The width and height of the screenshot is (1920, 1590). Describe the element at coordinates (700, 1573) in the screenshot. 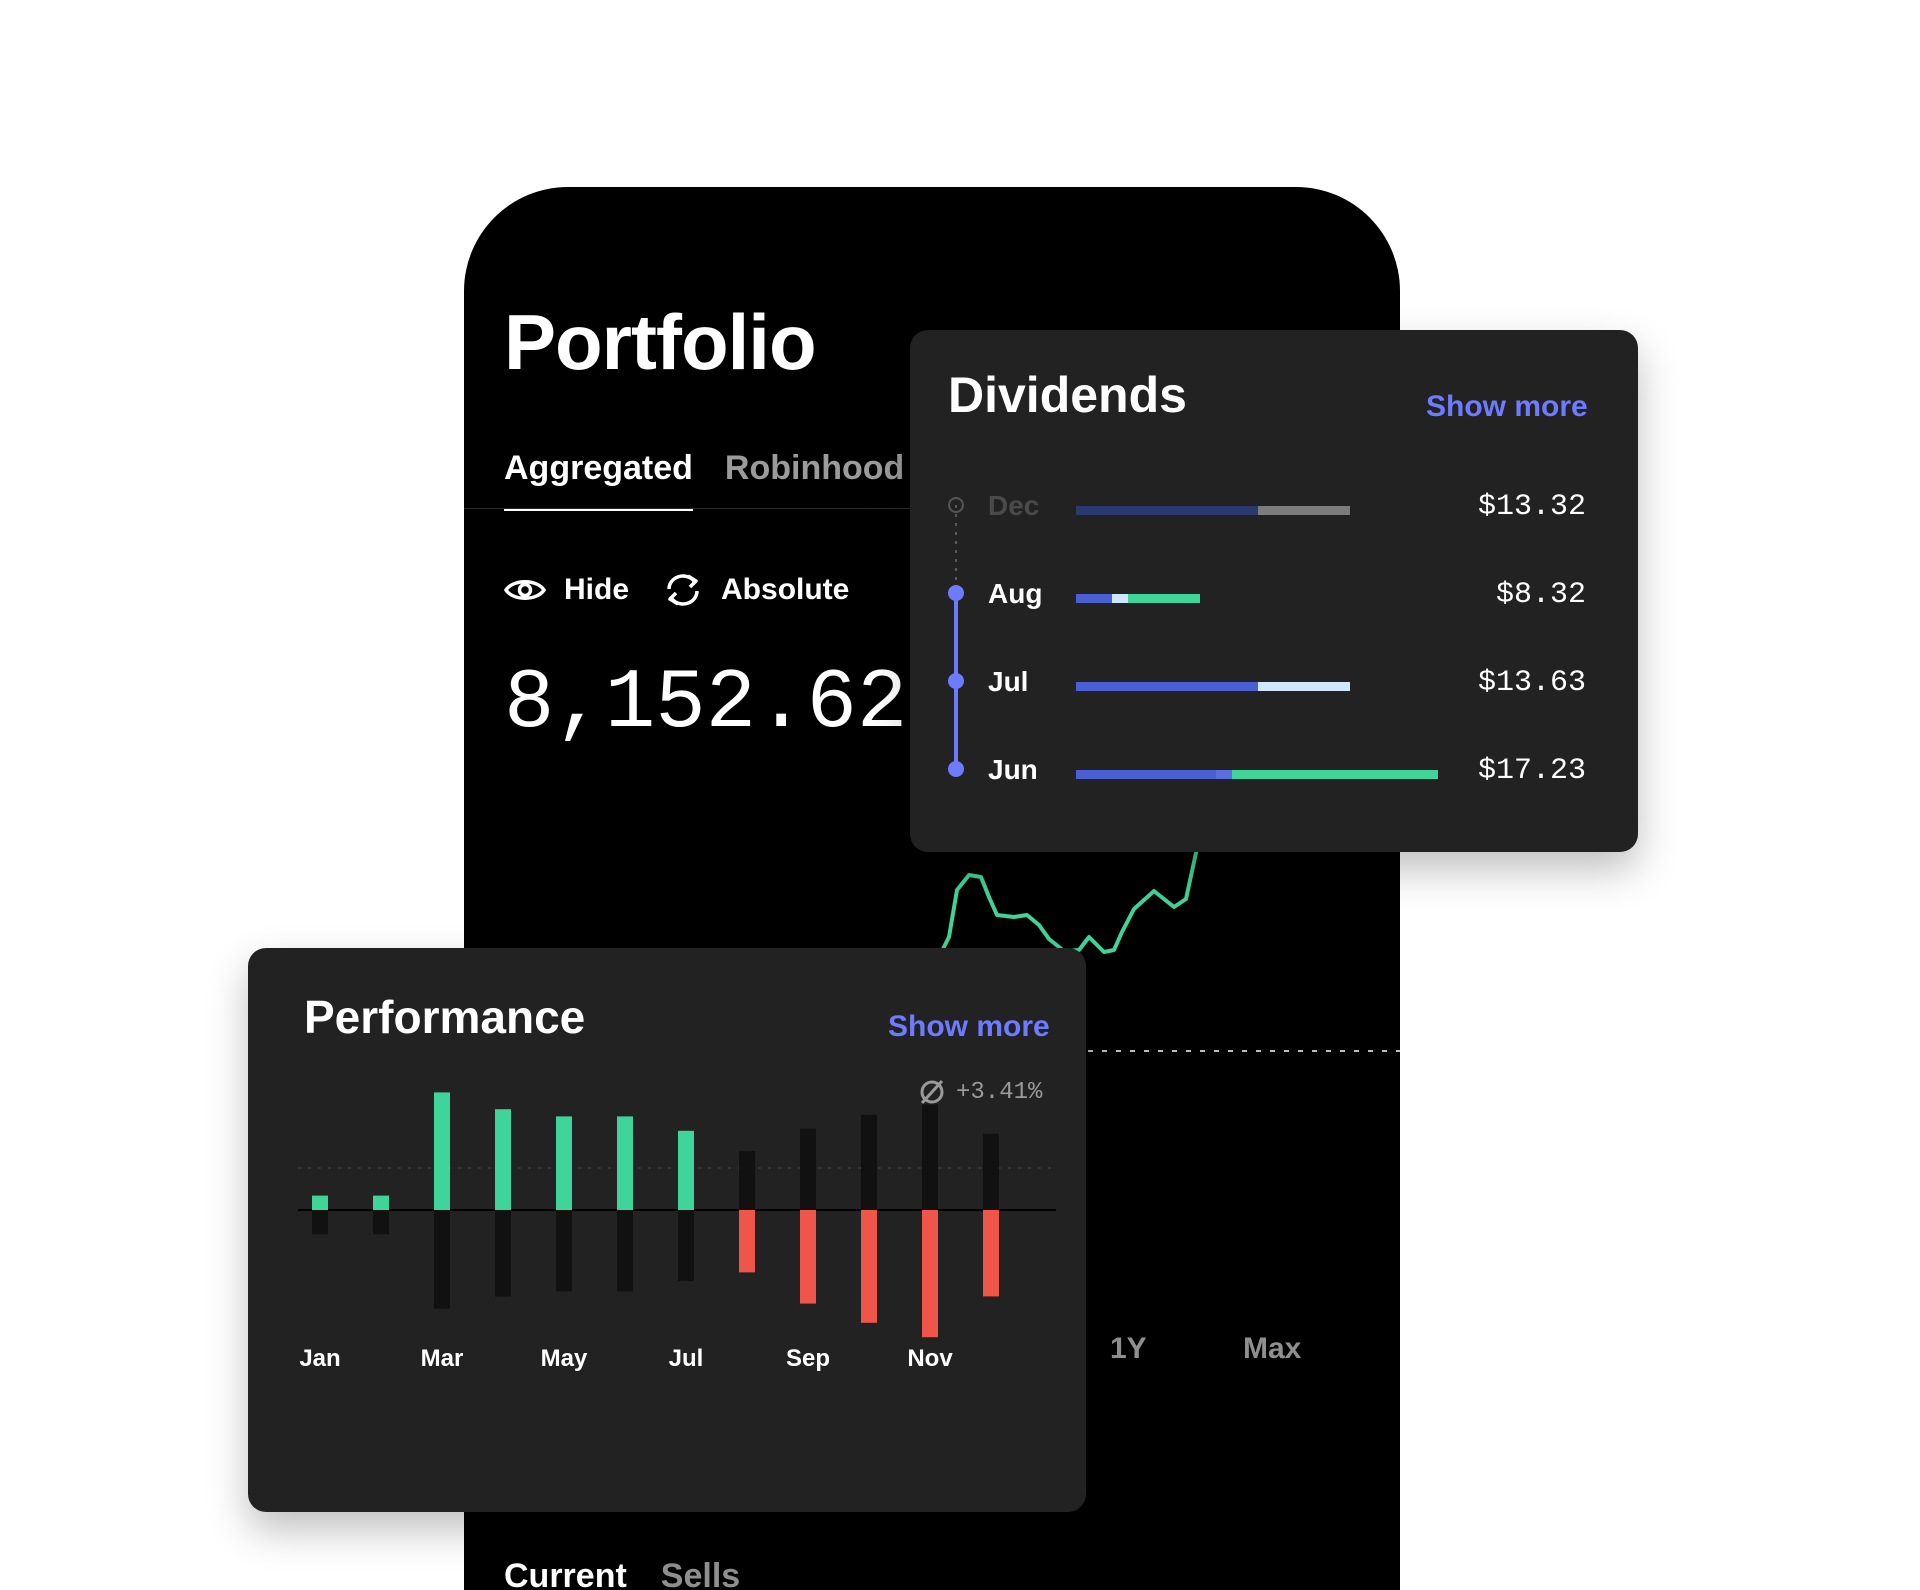

I see `tab-sells: Sells` at that location.